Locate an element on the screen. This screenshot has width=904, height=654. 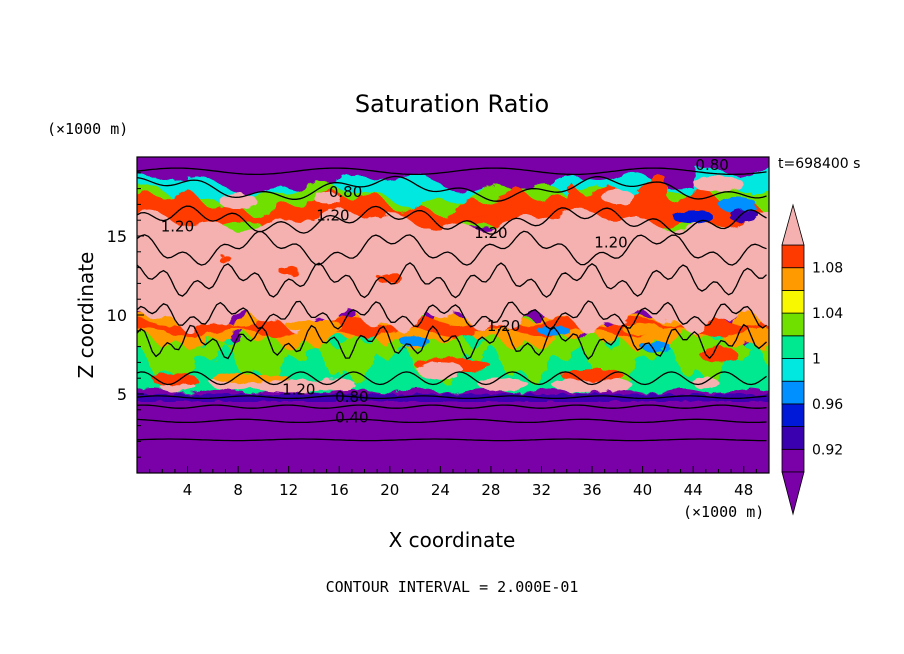
z-unit-label: (×1000 m) is located at coordinates (87, 129).